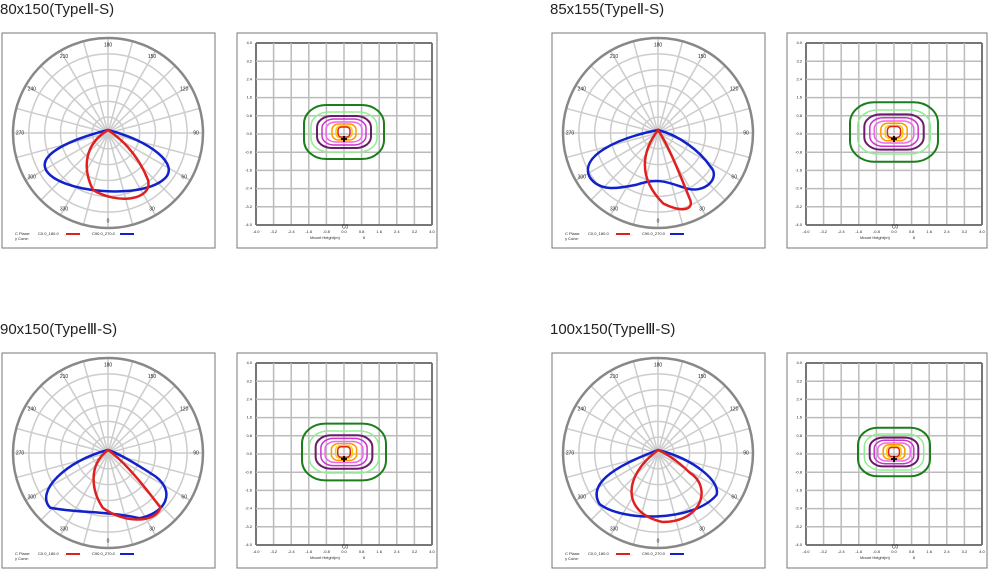 This screenshot has width=1000, height=569. Describe the element at coordinates (64, 377) in the screenshot. I see `angle-label: 210` at that location.